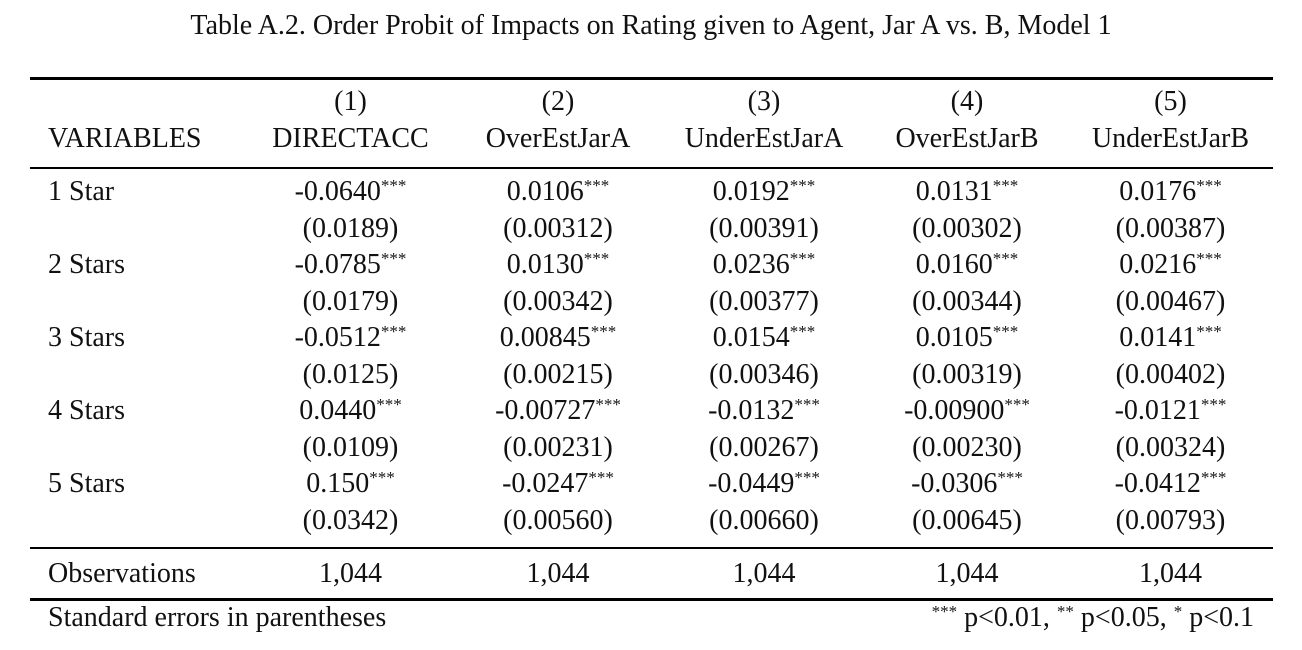 This screenshot has width=1302, height=650. What do you see at coordinates (558, 301) in the screenshot?
I see `standard-error-value: (0.00342)` at bounding box center [558, 301].